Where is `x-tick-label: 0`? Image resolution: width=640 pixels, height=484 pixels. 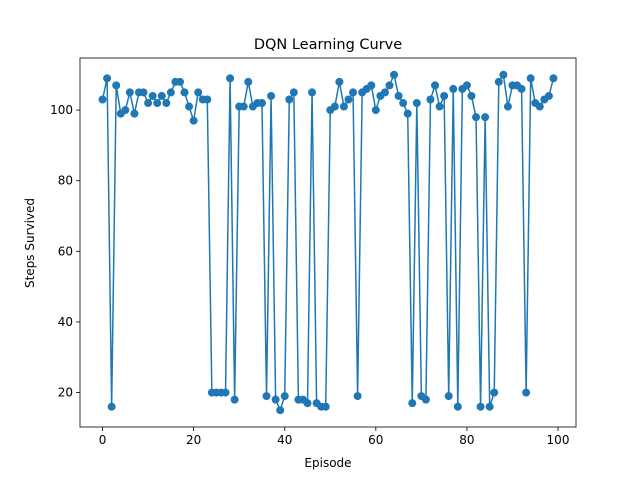
x-tick-label: 0 is located at coordinates (103, 440).